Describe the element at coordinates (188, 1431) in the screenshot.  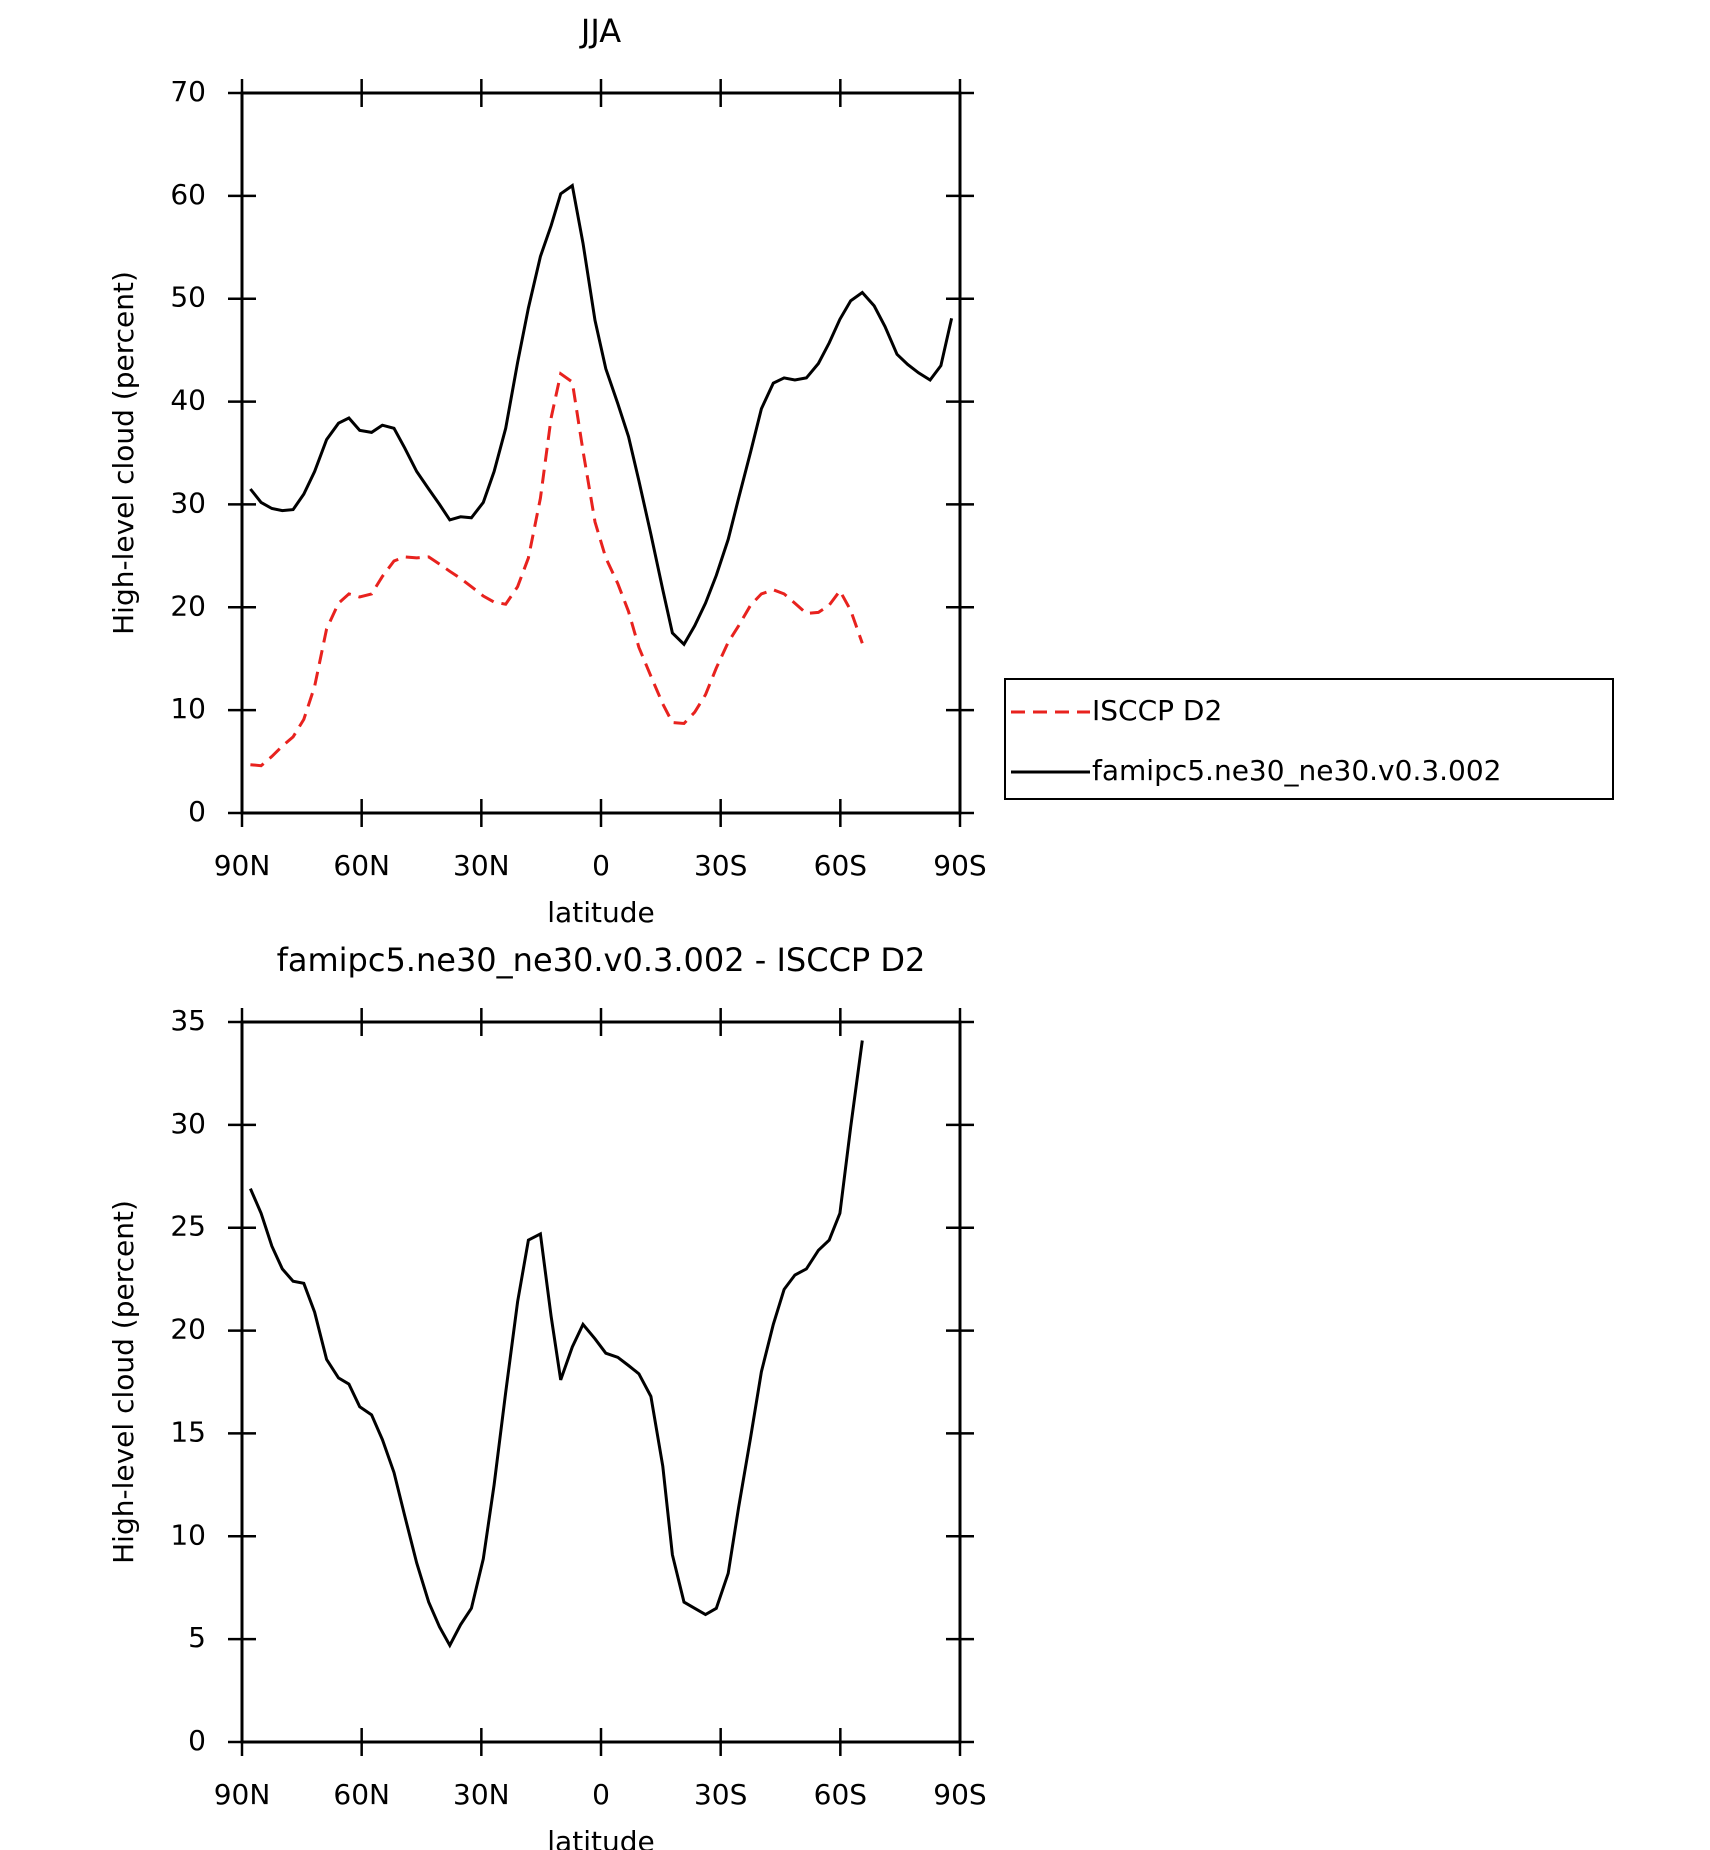
I see `y-tick-label: 15` at that location.